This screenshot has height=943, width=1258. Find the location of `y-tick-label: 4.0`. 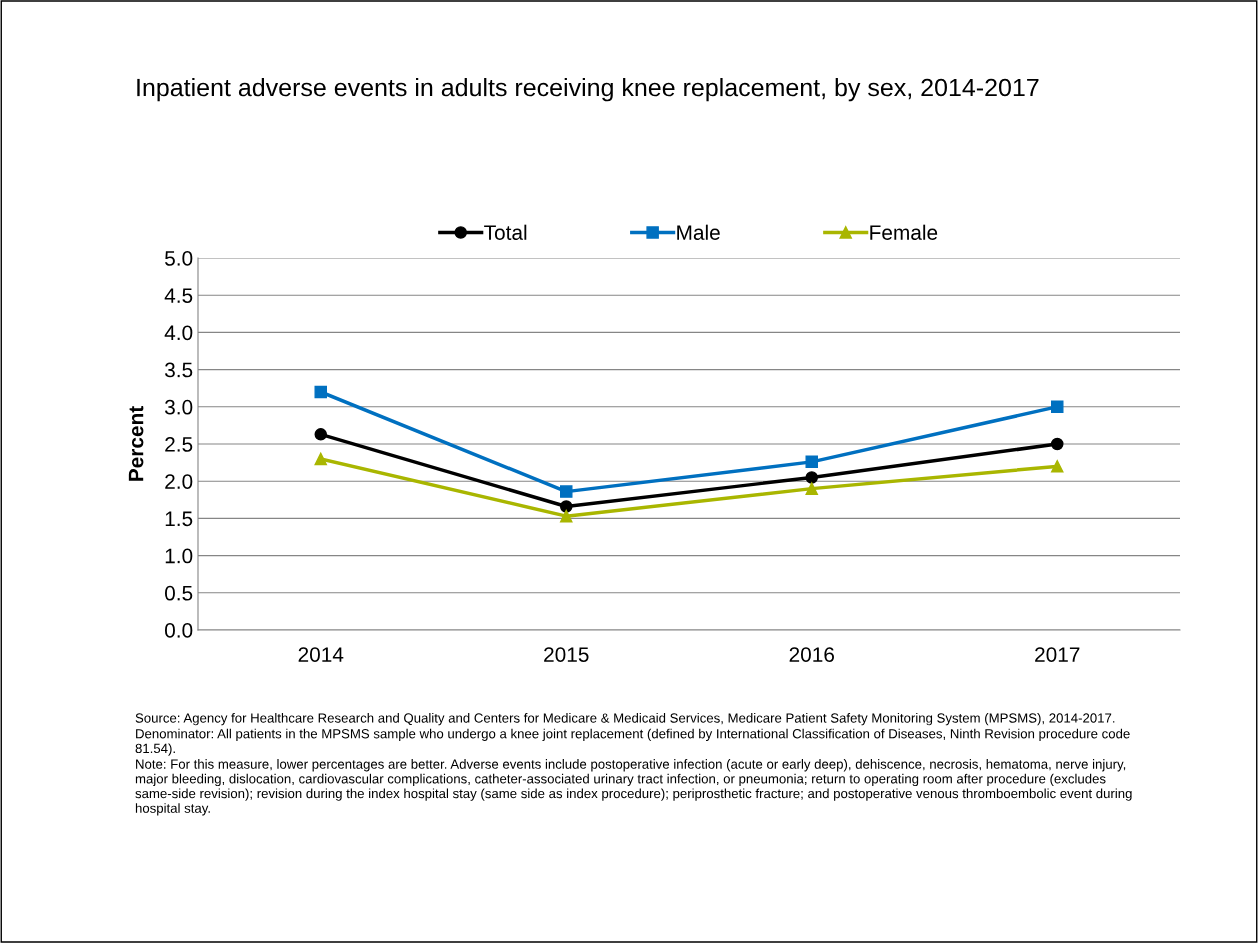

y-tick-label: 4.0 is located at coordinates (178, 333).